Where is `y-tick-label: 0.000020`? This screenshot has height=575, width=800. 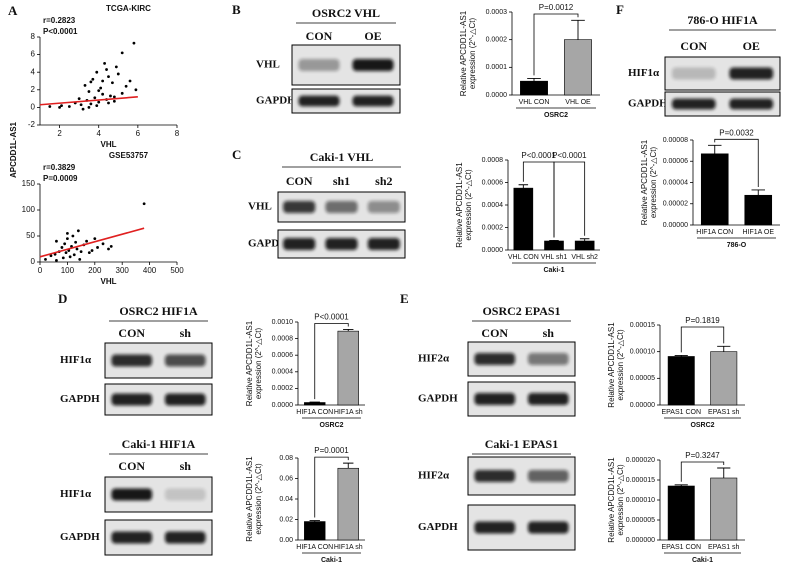
y-tick-label: 0.000020 is located at coordinates (640, 460).